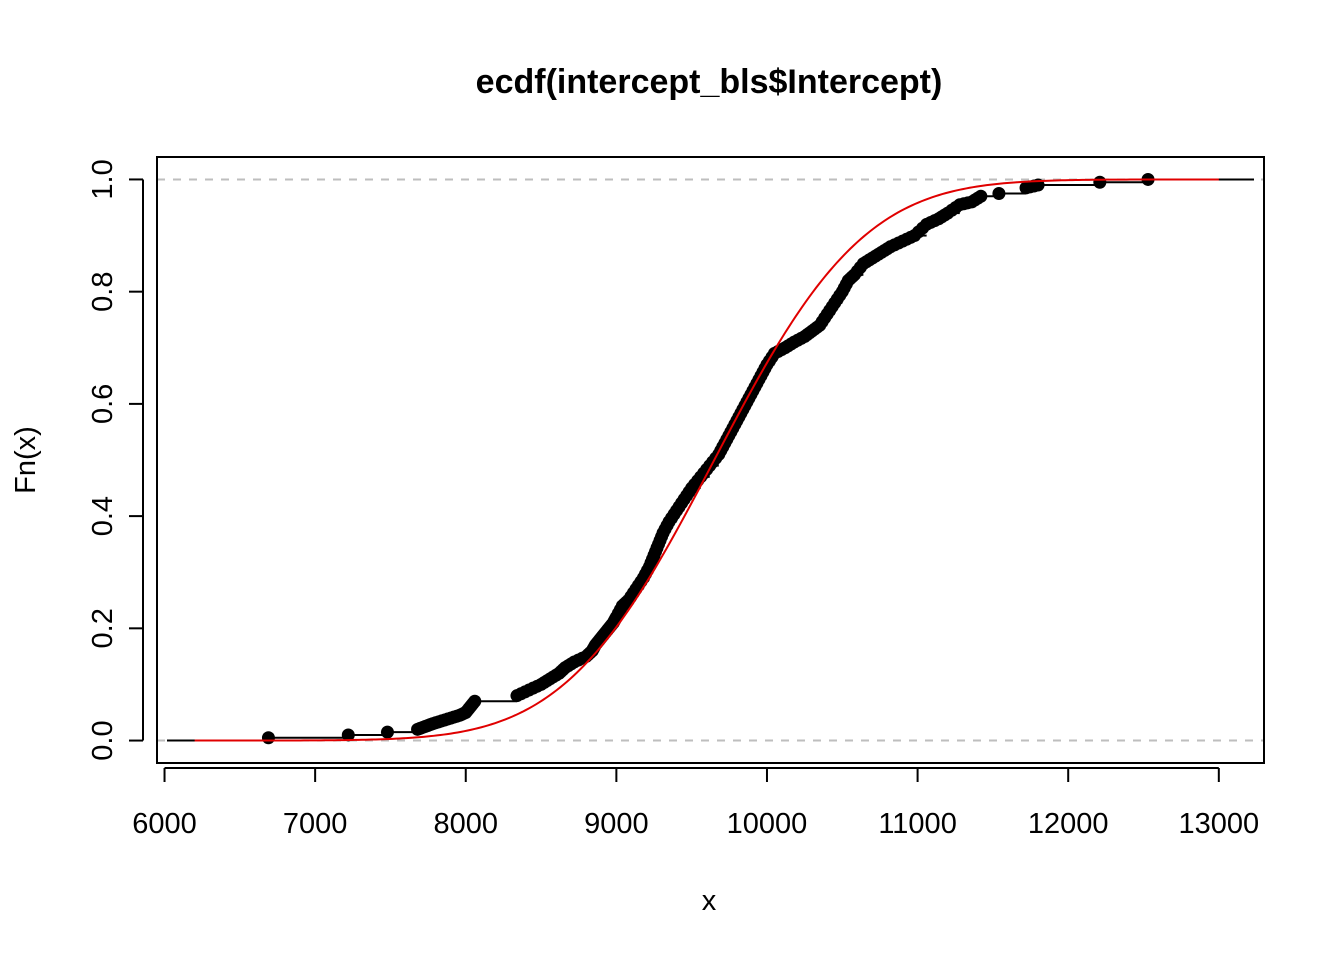 Image resolution: width=1344 pixels, height=960 pixels. I want to click on y-axis: 0.0 0.2 0.4 0.6 0.8 1.0, so click(115, 460).